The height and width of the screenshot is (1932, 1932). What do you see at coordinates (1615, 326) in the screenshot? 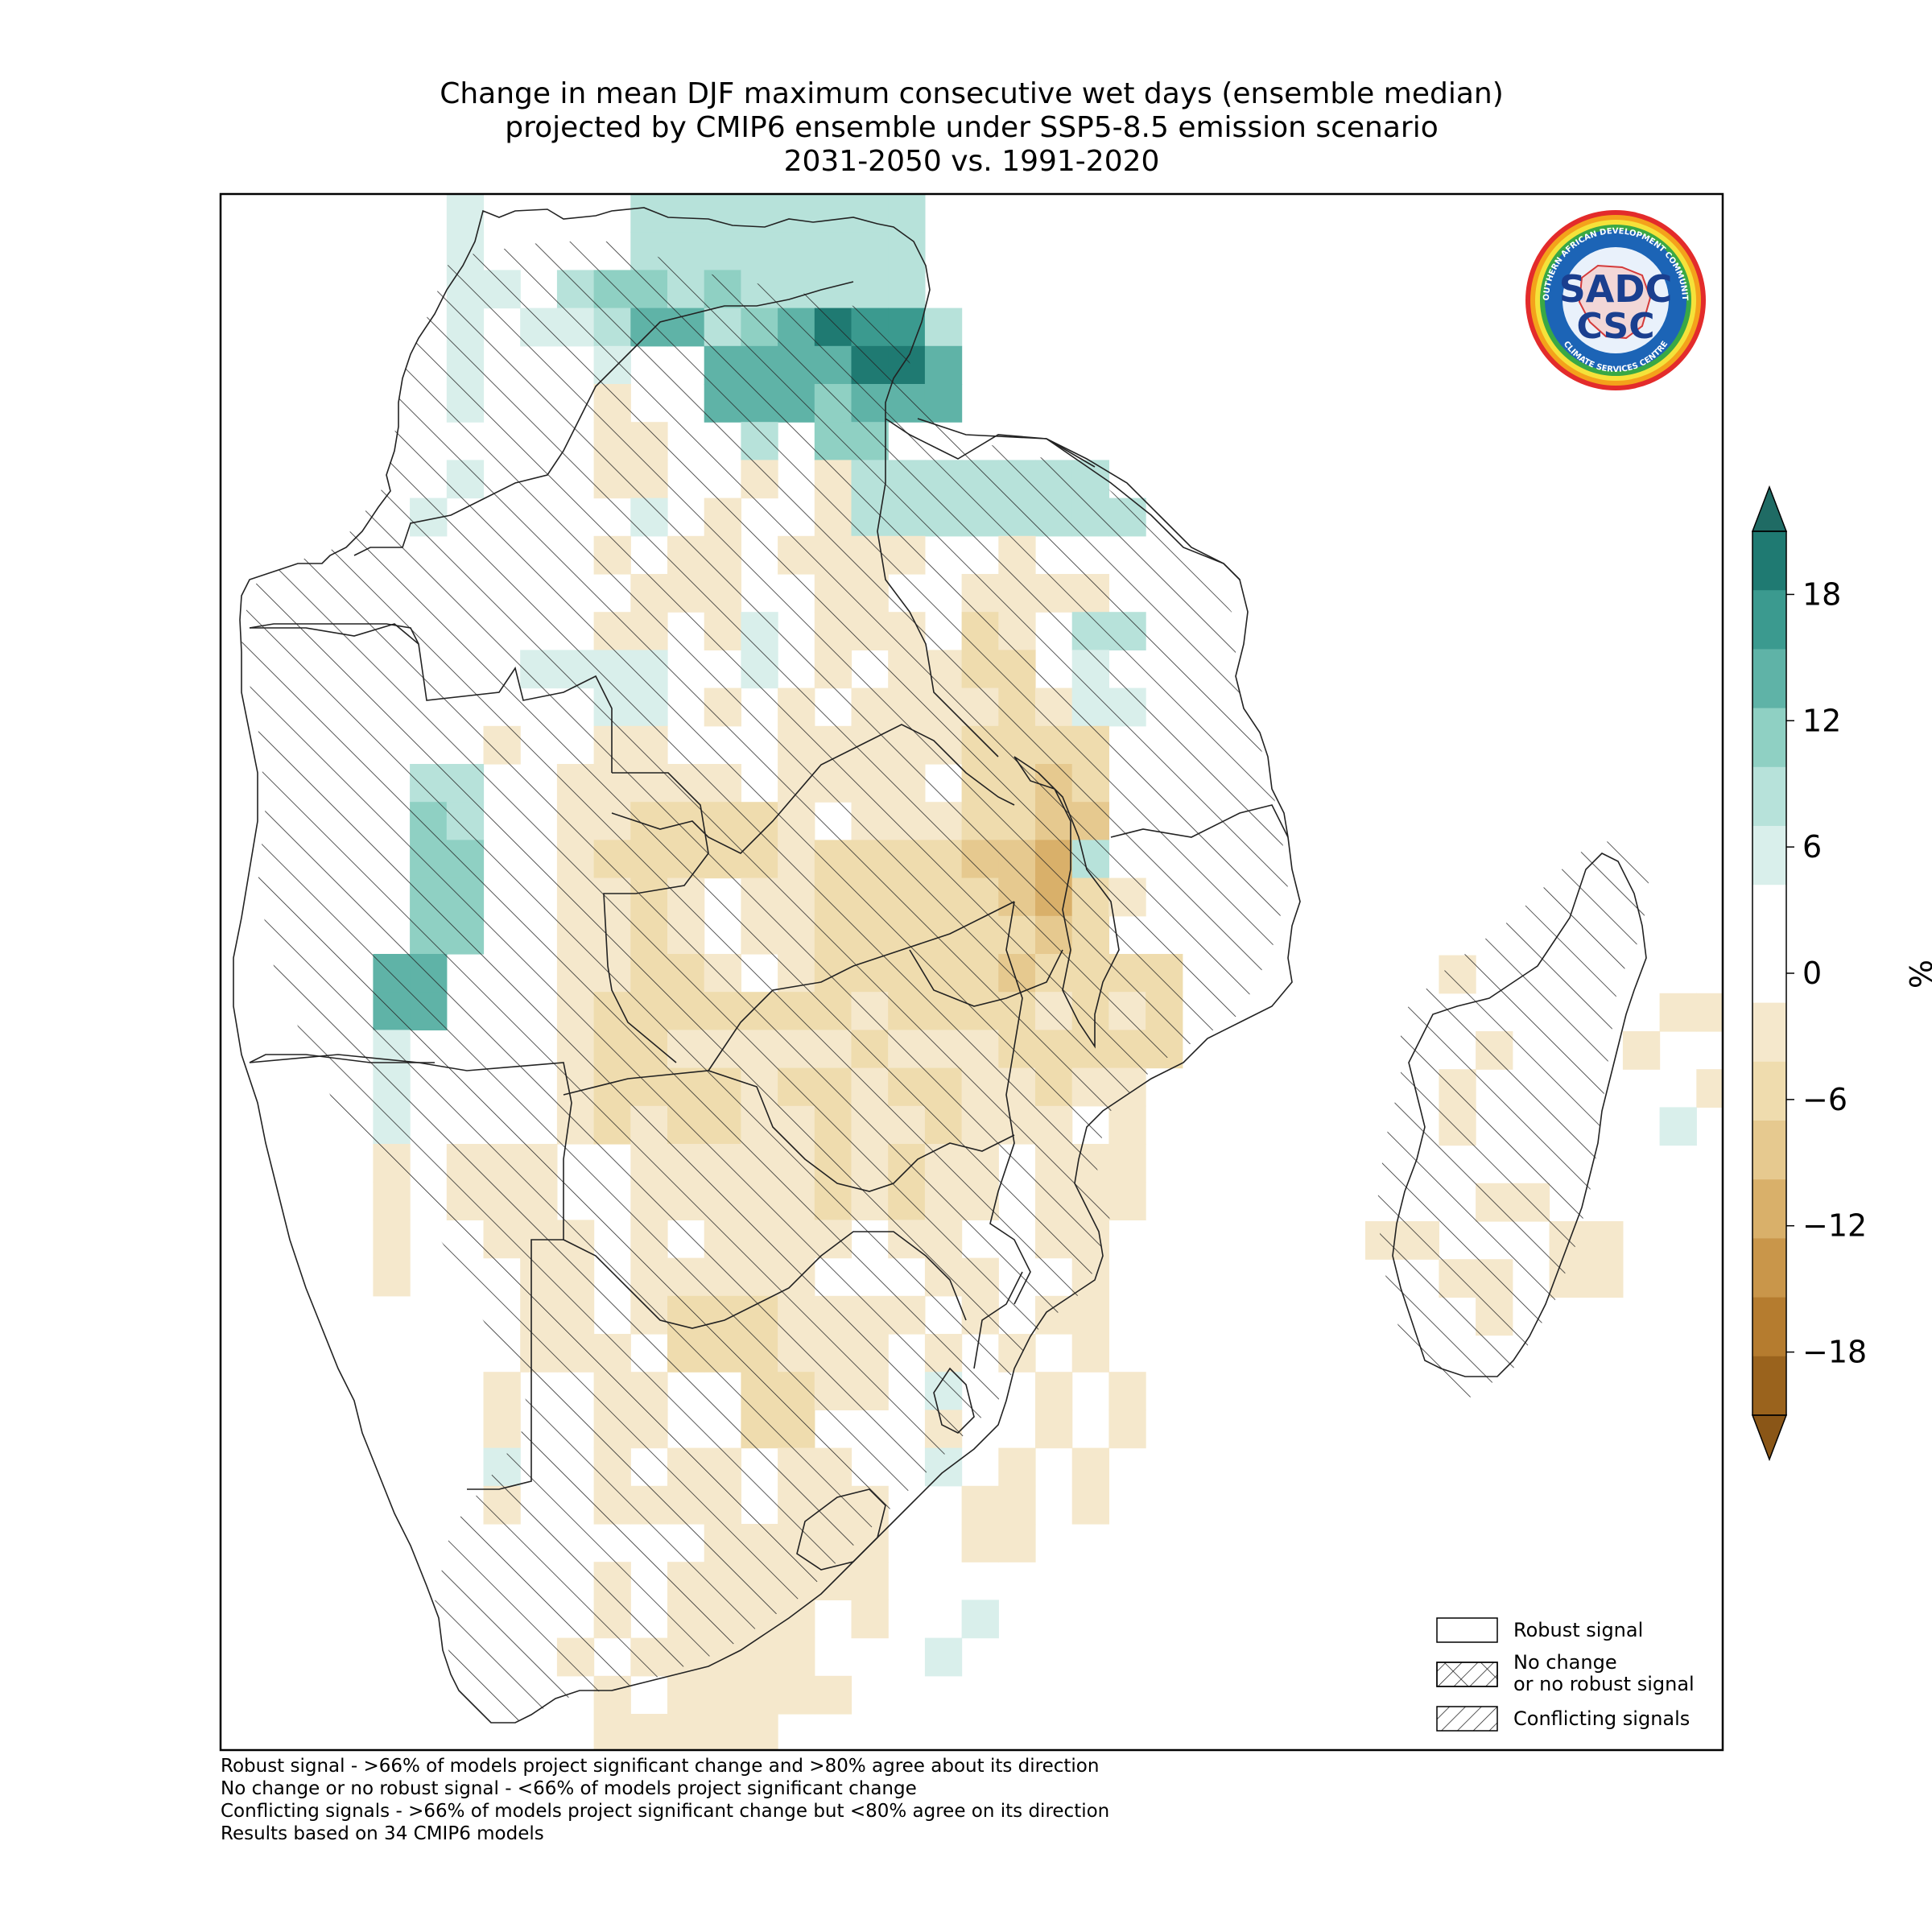
I see `logo-acronym: CSC` at bounding box center [1615, 326].